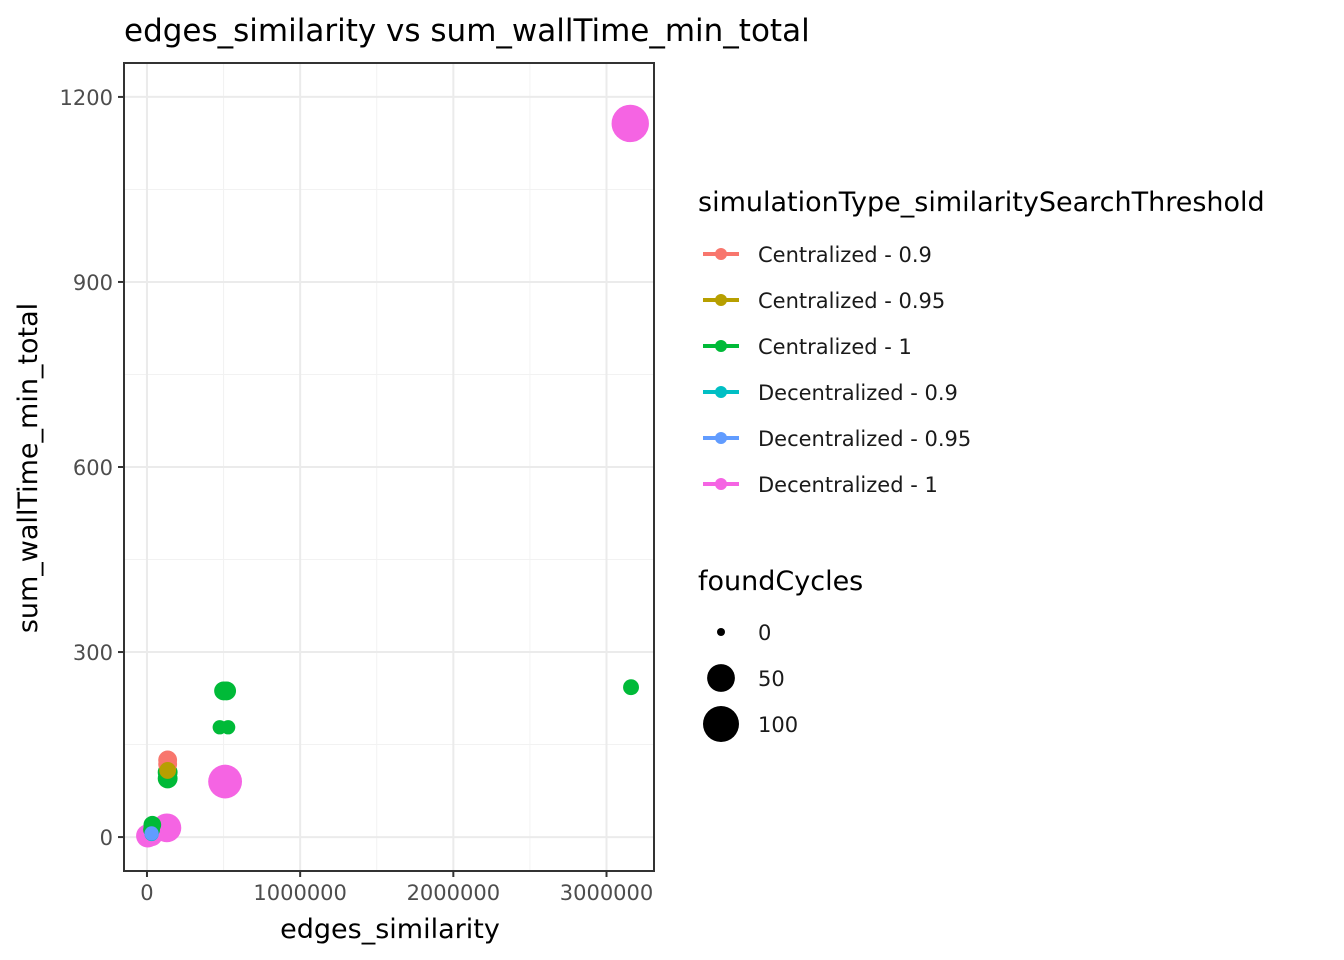 The width and height of the screenshot is (1344, 960). I want to click on size-legend-title: foundCycles, so click(780, 581).